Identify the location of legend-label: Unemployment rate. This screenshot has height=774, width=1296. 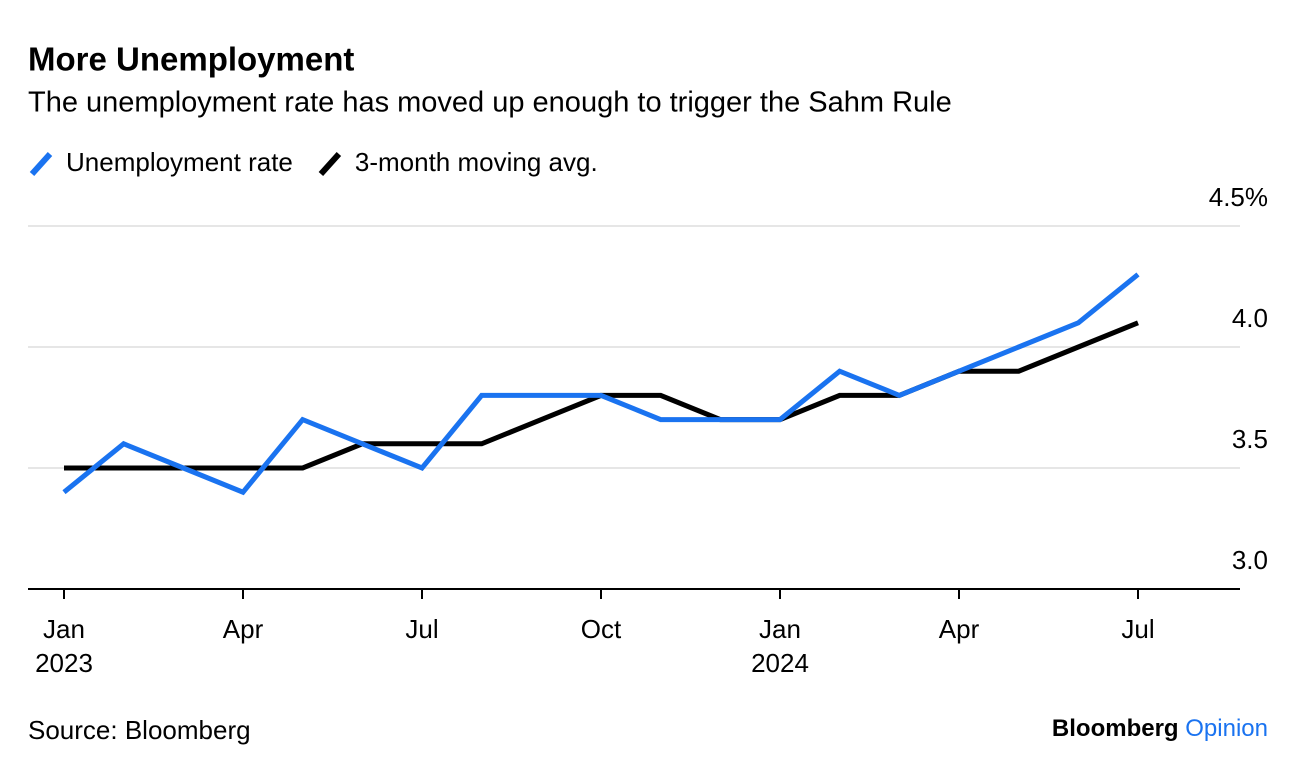
(179, 162).